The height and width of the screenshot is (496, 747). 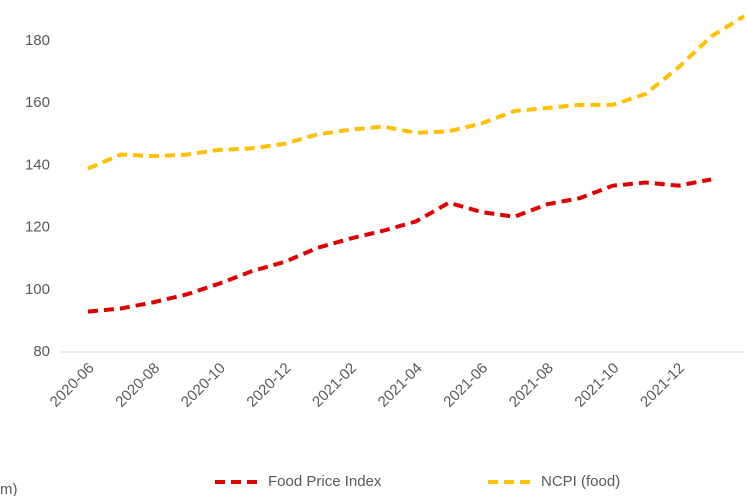 I want to click on x-tick-label: 2020-10, so click(x=203, y=385).